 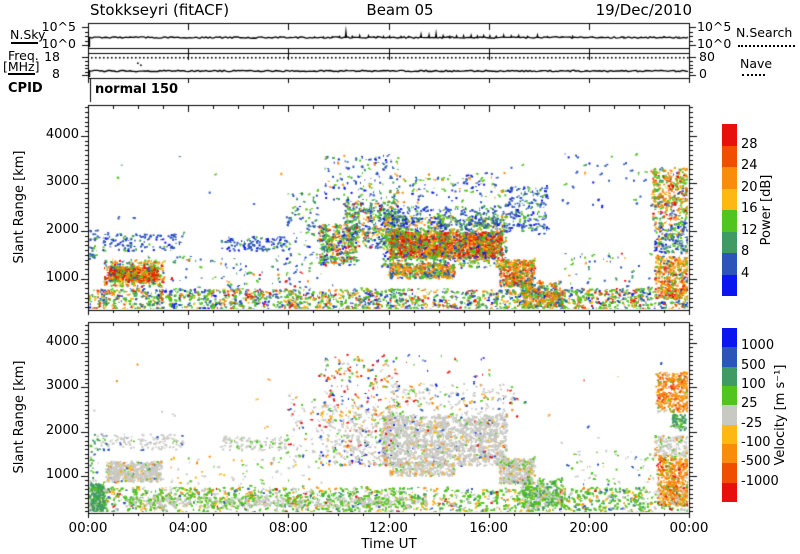 What do you see at coordinates (749, 208) in the screenshot?
I see `power-colorbar-tick-label: 16` at bounding box center [749, 208].